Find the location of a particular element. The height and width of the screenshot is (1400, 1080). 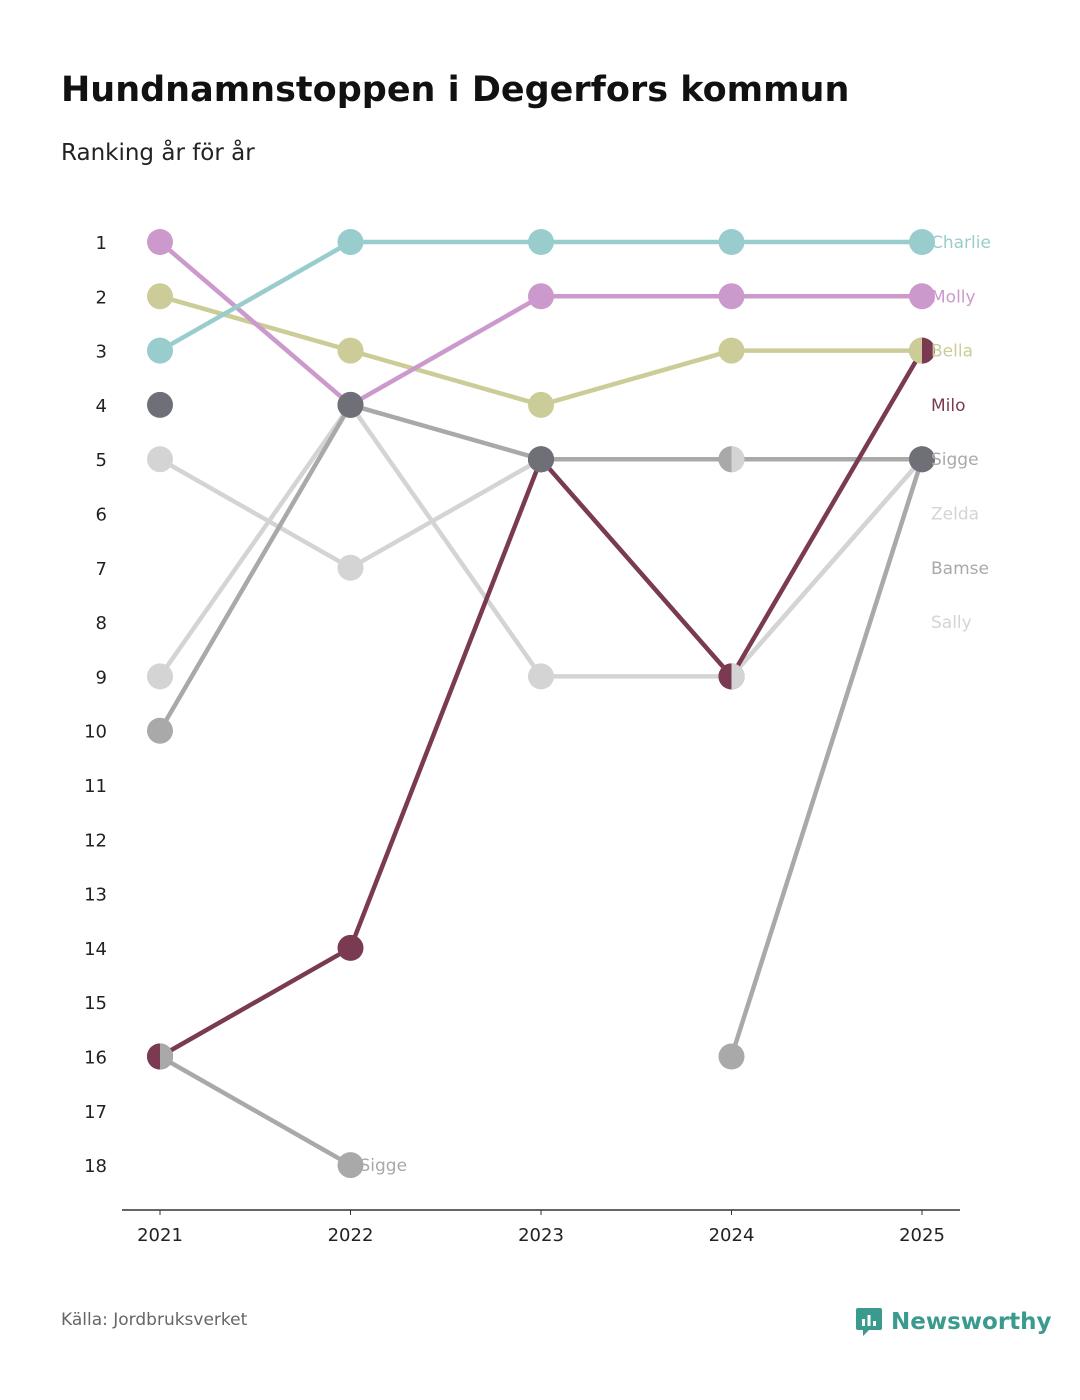

y-tick-label: 7 is located at coordinates (101, 569).